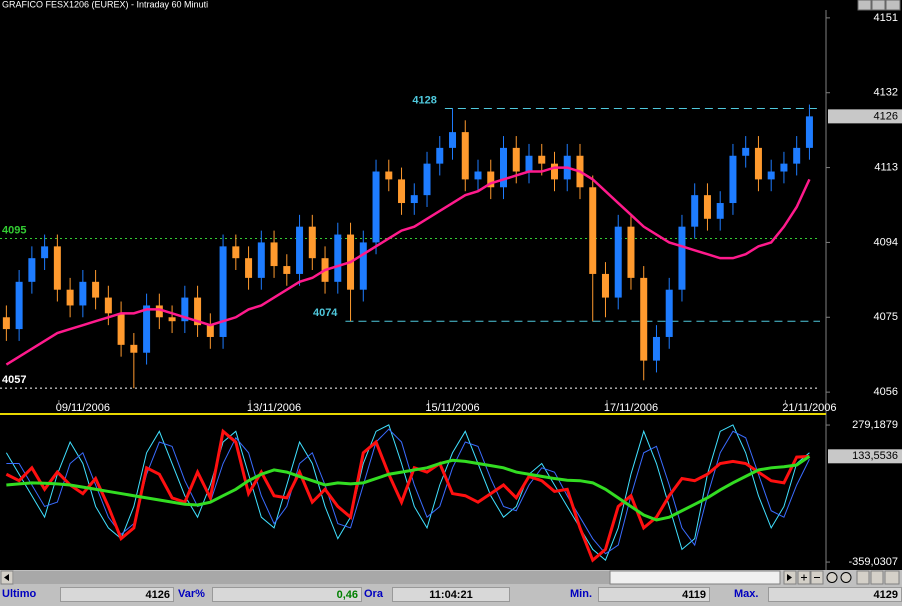  Describe the element at coordinates (809, 408) in the screenshot. I see `x-tick-label: 21/11/2006` at that location.